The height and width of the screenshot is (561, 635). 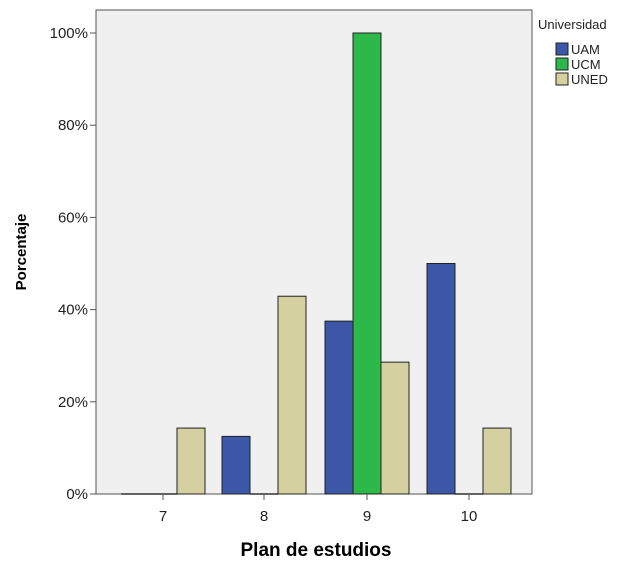 What do you see at coordinates (264, 516) in the screenshot?
I see `x-tick-label: 8` at bounding box center [264, 516].